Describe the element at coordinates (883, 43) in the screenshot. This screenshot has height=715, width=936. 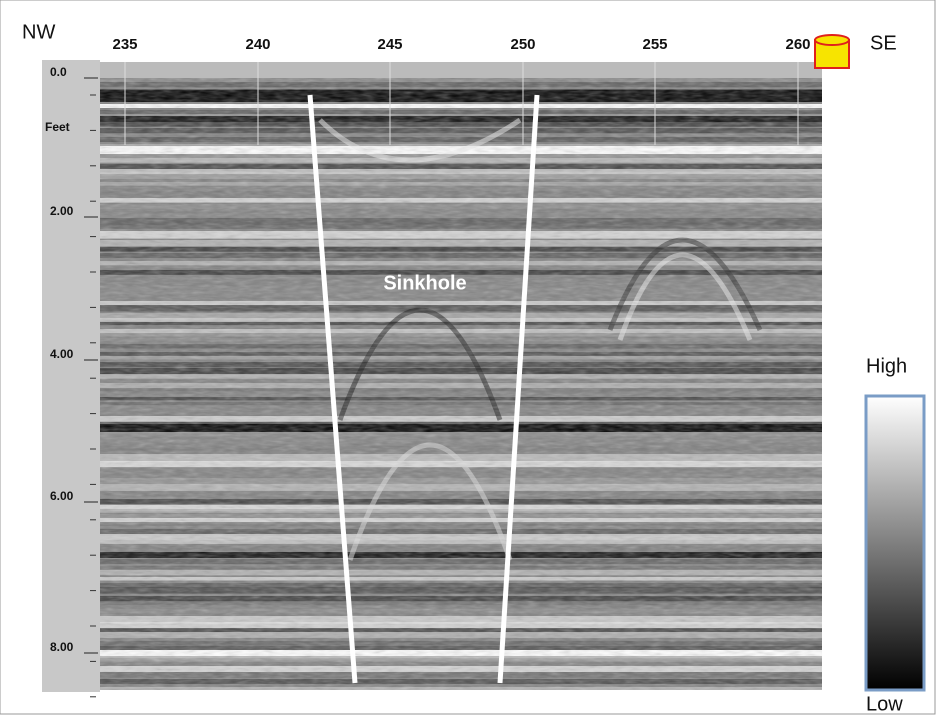
I see `direction-label: SE` at that location.